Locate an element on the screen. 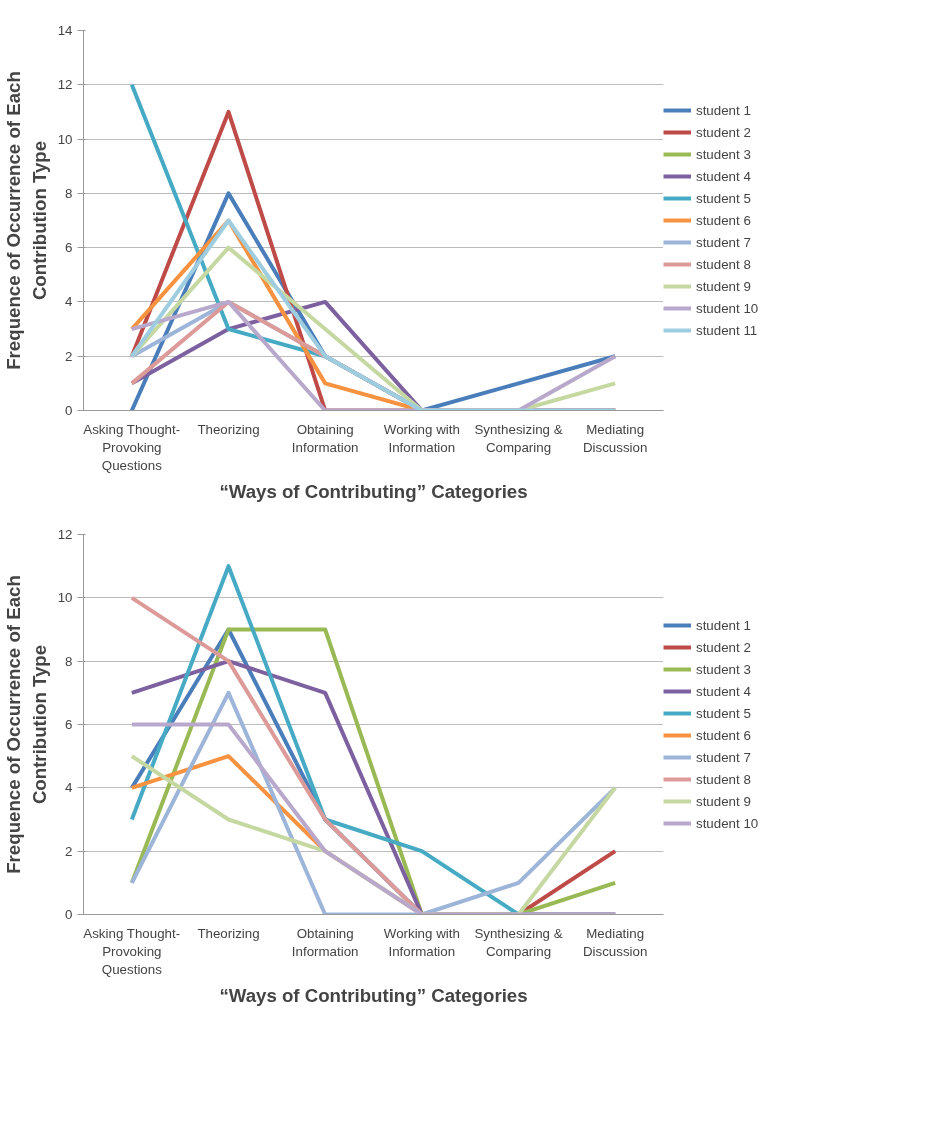 The height and width of the screenshot is (1145, 929). legend-label: student 11 is located at coordinates (727, 330).